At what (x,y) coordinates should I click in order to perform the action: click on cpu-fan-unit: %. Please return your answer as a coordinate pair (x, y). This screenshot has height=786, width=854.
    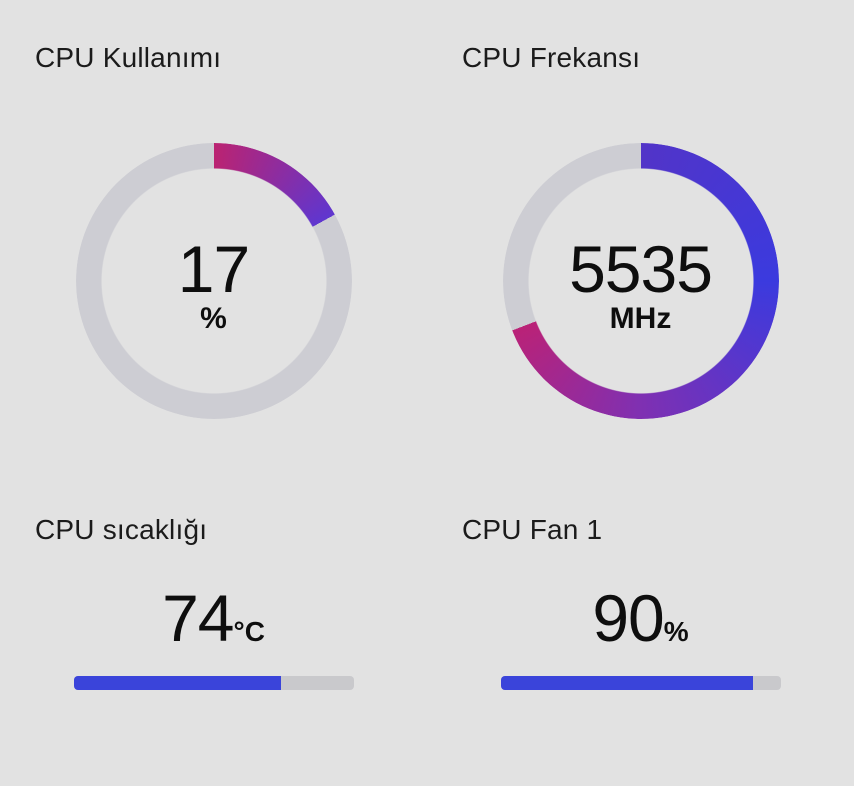
    Looking at the image, I should click on (676, 631).